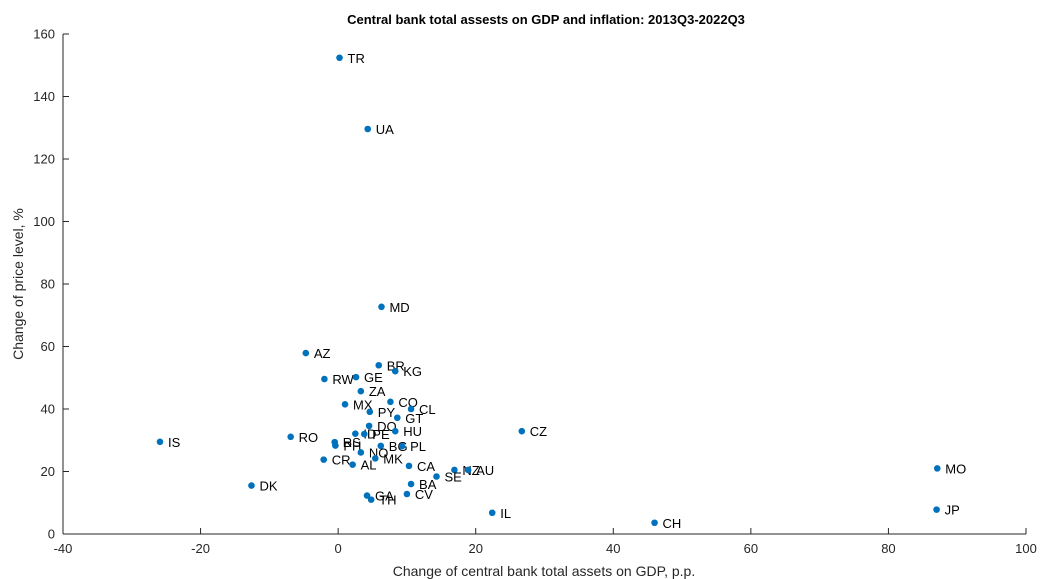  I want to click on data-point-label: RO, so click(309, 437).